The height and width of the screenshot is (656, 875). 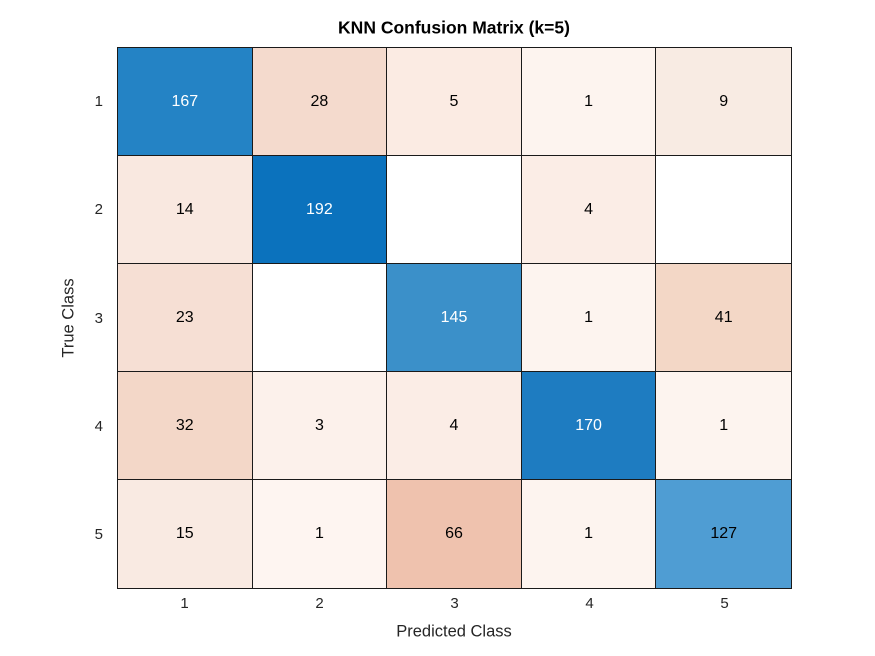 I want to click on y-tick-1: 1, so click(x=98, y=101).